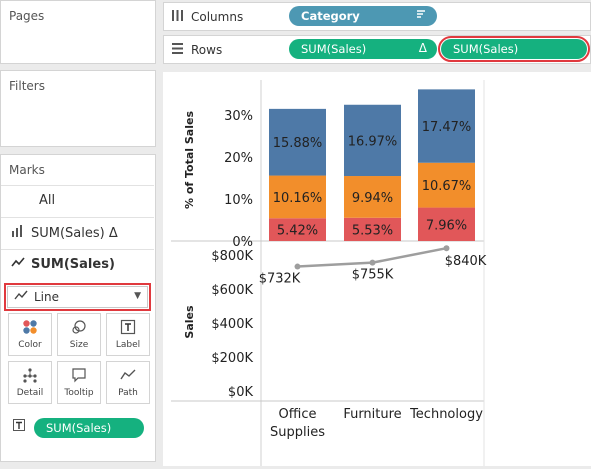 The height and width of the screenshot is (469, 591). I want to click on x-category-label: Furniture, so click(372, 414).